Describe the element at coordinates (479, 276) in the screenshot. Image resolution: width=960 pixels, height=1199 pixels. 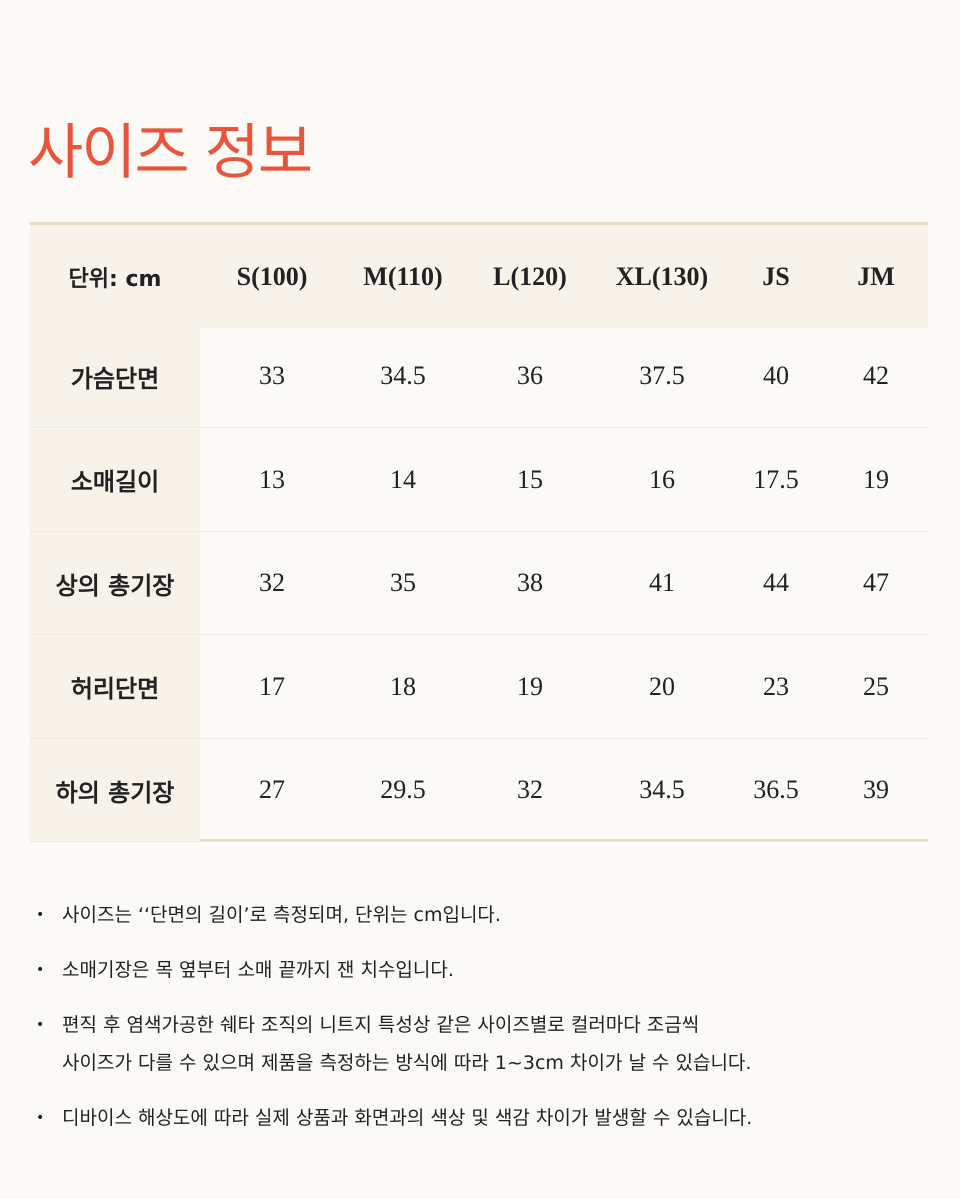
I see `header-row: 단위: cm S(100) M(110) L(120) XL(130) JS JM` at that location.